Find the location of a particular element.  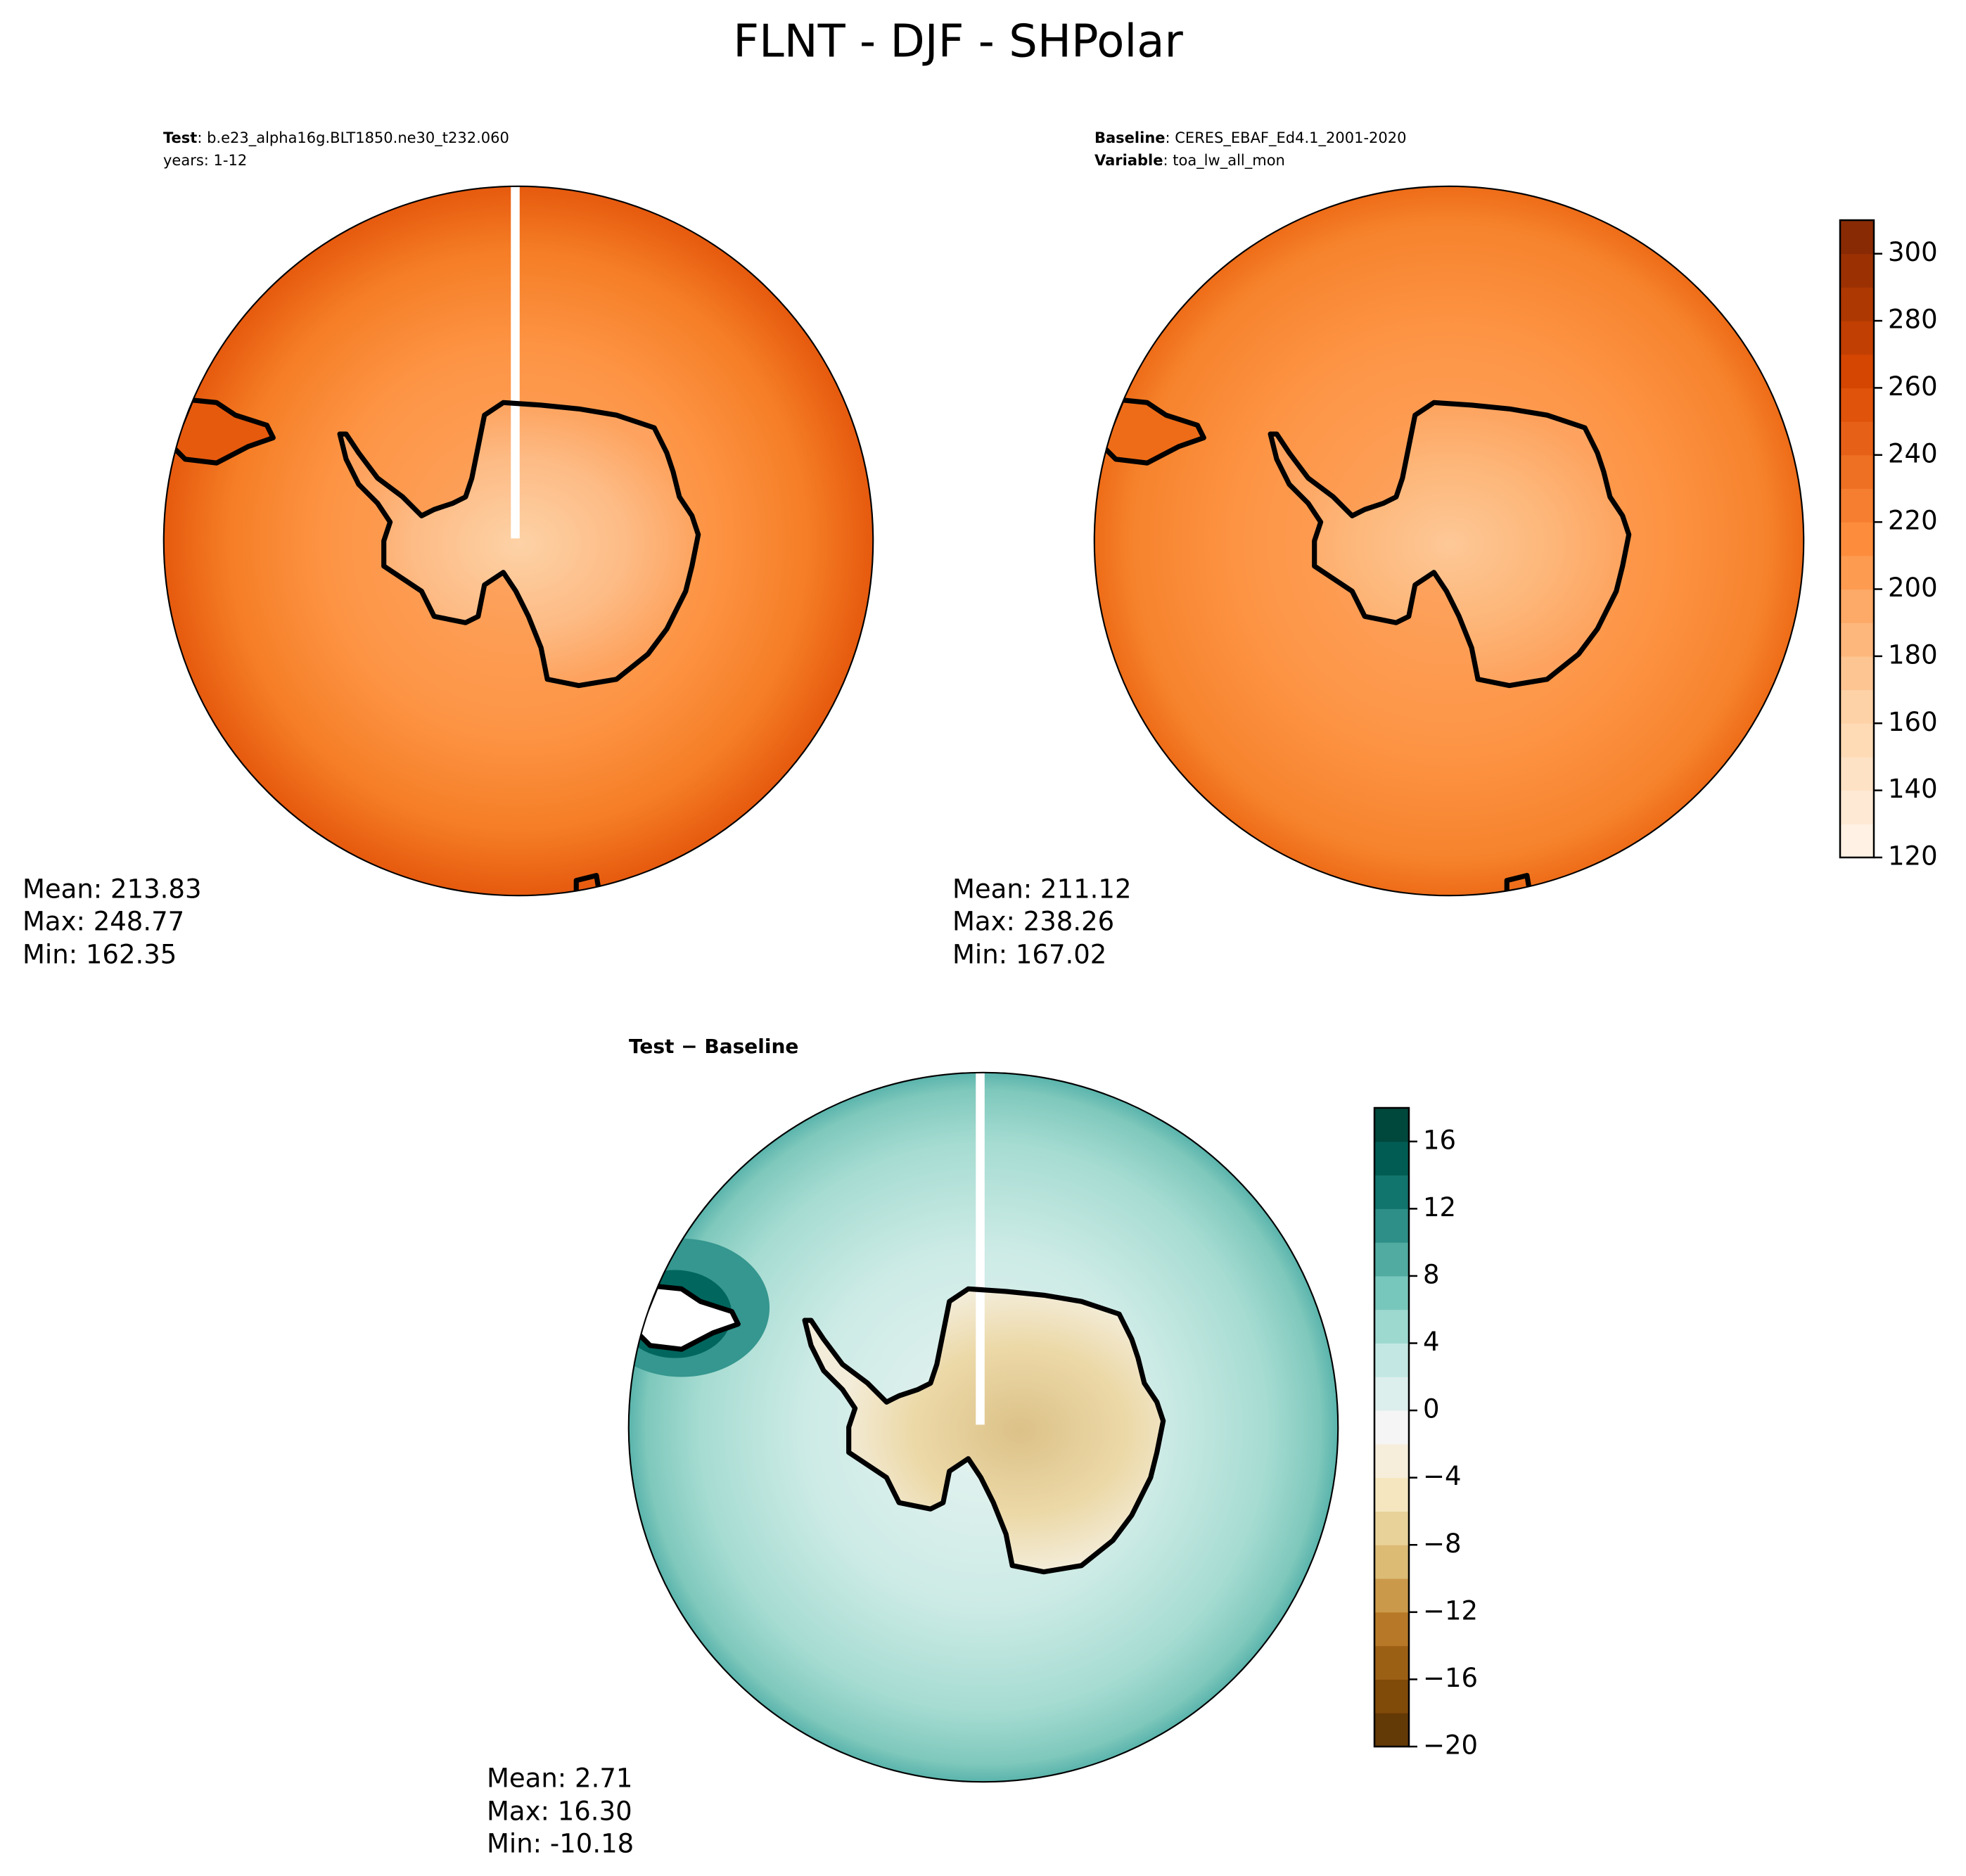

panel-header: Variable: toa_lw_all_mon is located at coordinates (1189, 161).